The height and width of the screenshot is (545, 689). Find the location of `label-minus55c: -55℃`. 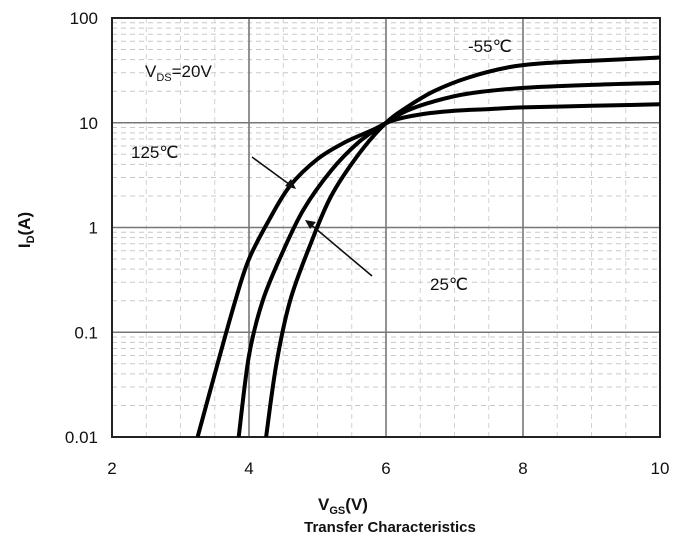

label-minus55c: -55℃ is located at coordinates (490, 46).